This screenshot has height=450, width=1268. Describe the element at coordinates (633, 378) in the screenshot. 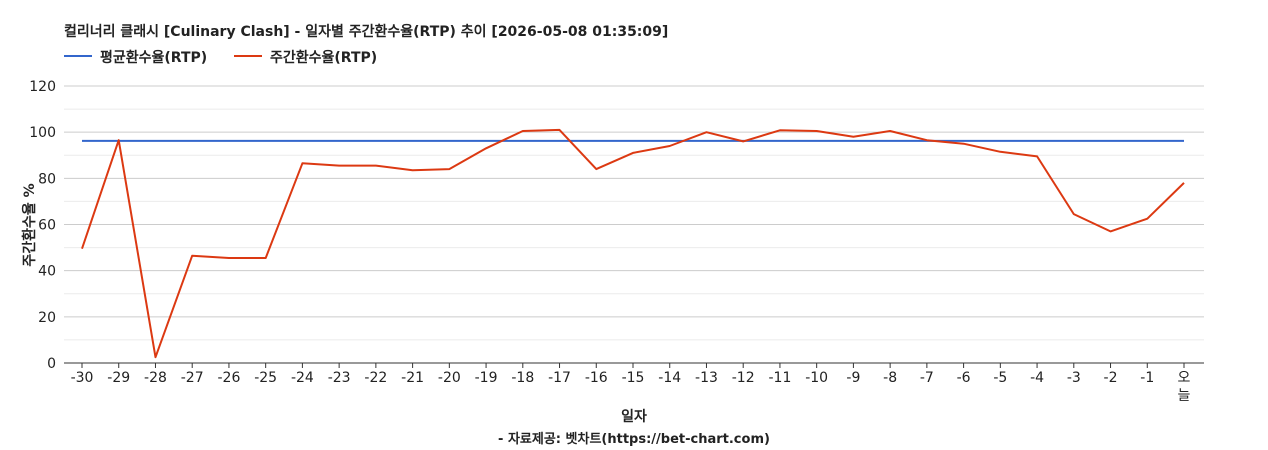

I see `x-tick-label: -15` at that location.